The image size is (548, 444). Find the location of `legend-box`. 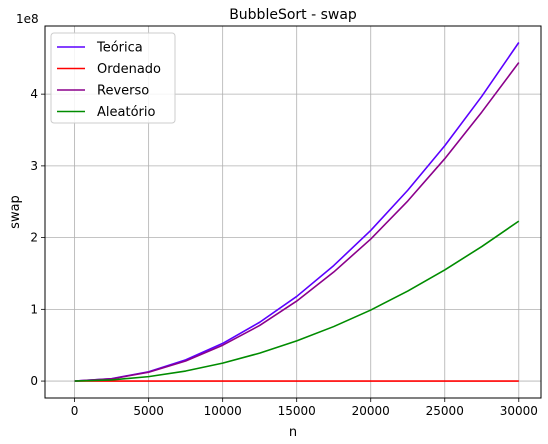

legend-box is located at coordinates (113, 78).